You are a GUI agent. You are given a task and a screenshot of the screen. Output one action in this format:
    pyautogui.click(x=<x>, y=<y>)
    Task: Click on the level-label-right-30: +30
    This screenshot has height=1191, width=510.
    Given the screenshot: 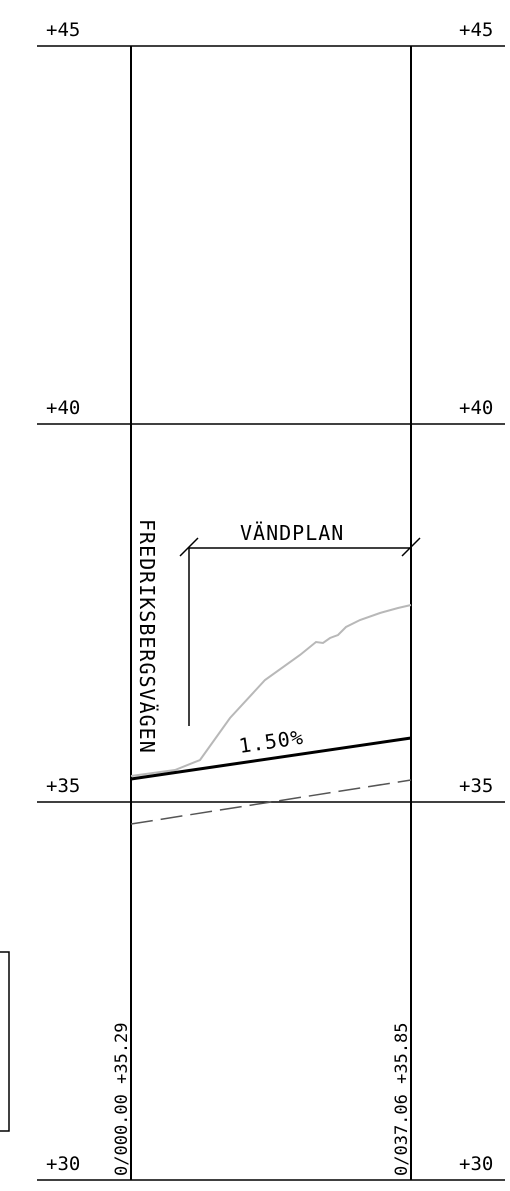 What is the action you would take?
    pyautogui.click(x=476, y=1164)
    